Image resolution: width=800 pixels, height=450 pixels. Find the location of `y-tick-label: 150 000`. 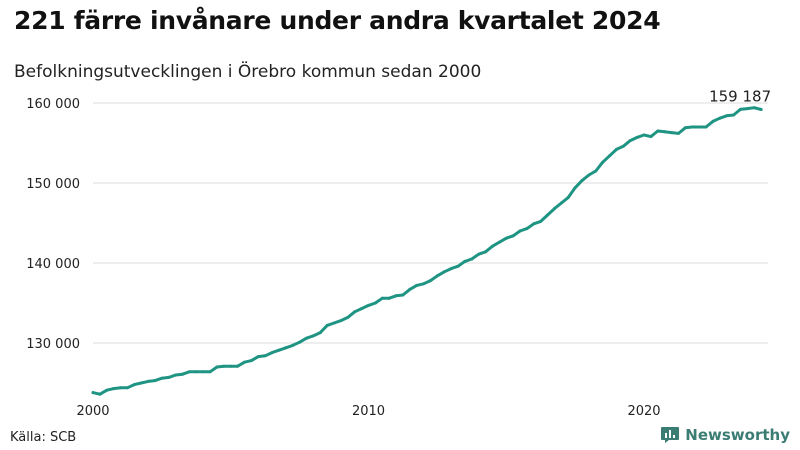

y-tick-label: 150 000 is located at coordinates (53, 184).